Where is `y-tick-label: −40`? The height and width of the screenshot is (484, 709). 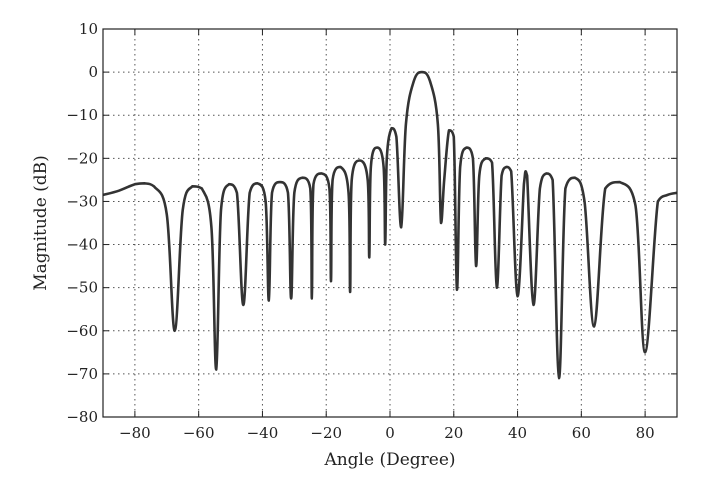 y-tick-label: −40 is located at coordinates (82, 245).